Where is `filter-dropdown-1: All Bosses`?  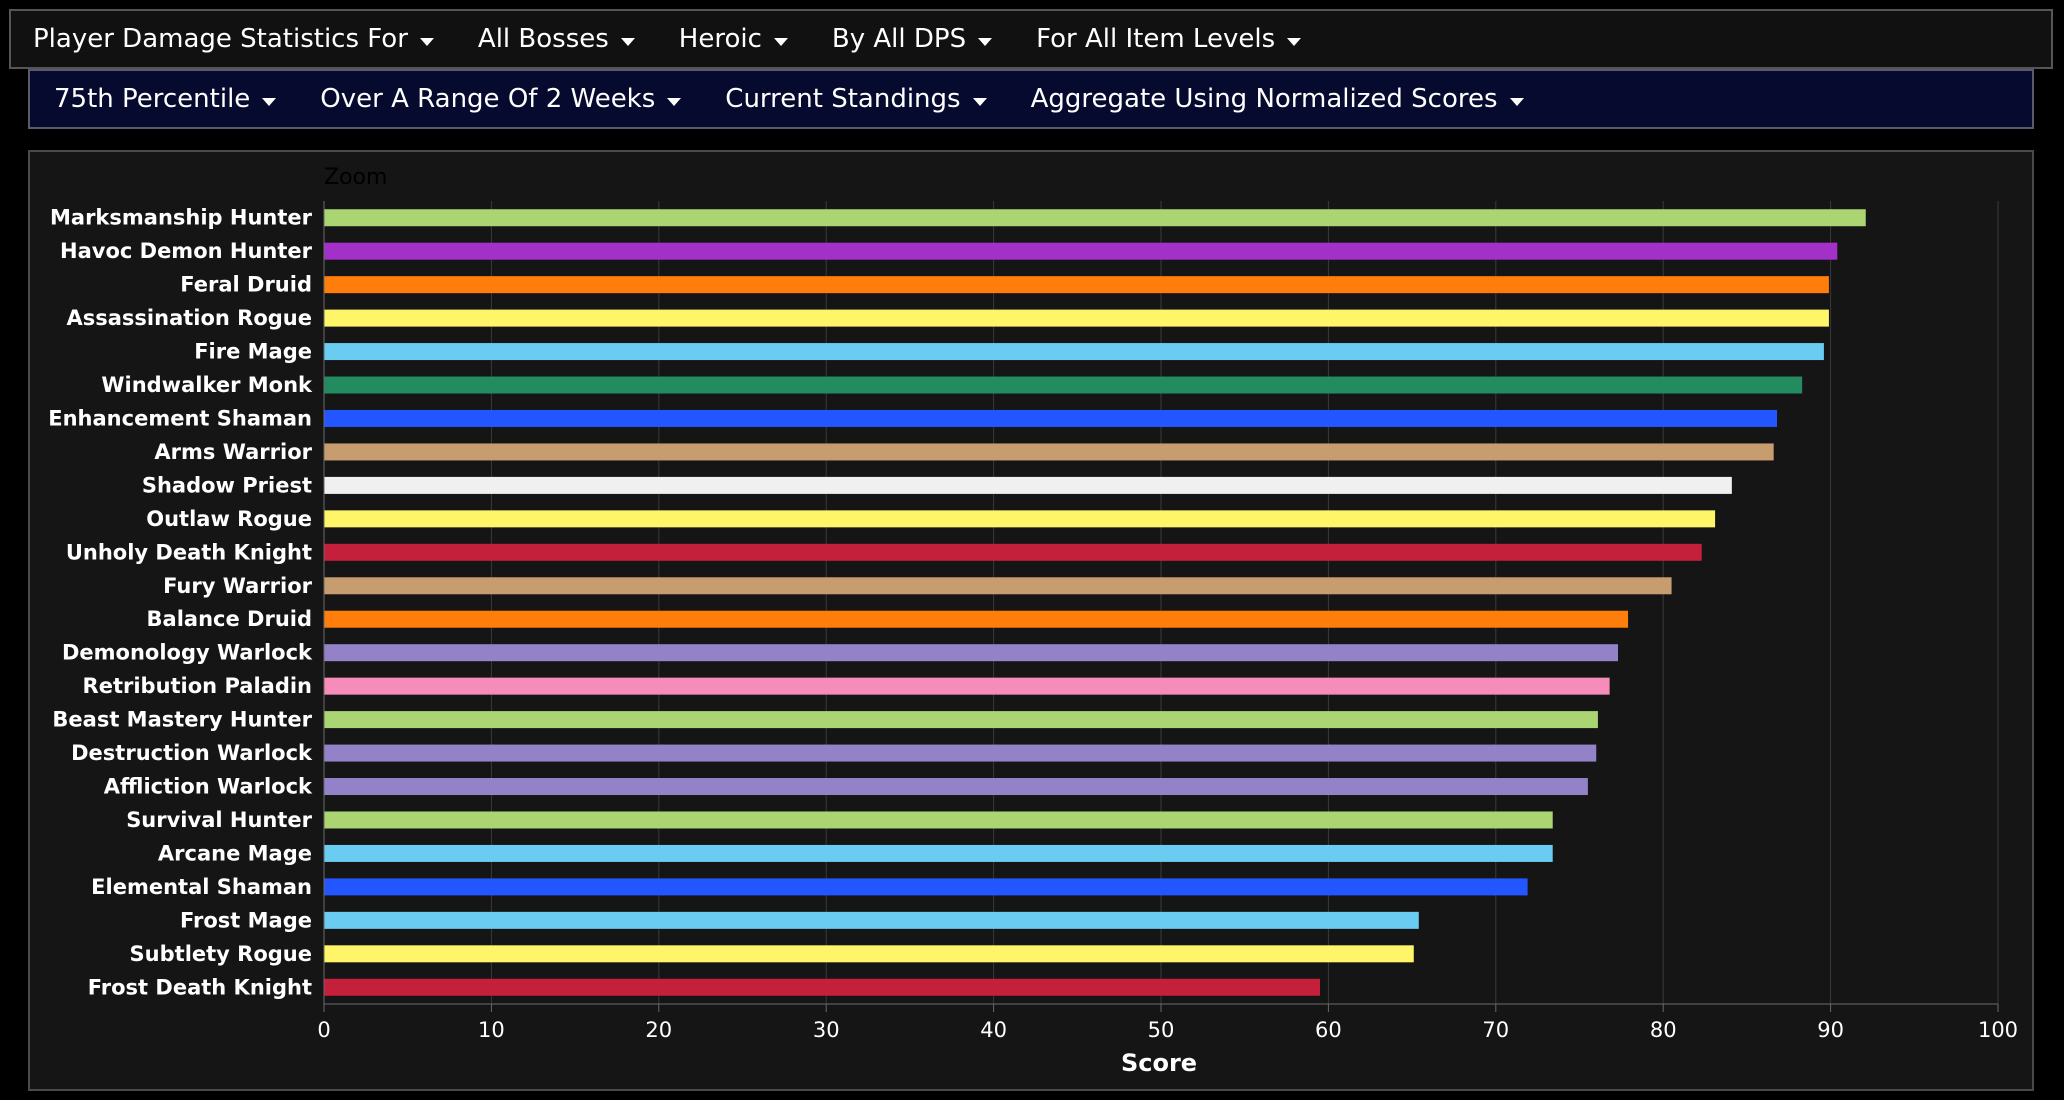 filter-dropdown-1: All Bosses is located at coordinates (556, 39).